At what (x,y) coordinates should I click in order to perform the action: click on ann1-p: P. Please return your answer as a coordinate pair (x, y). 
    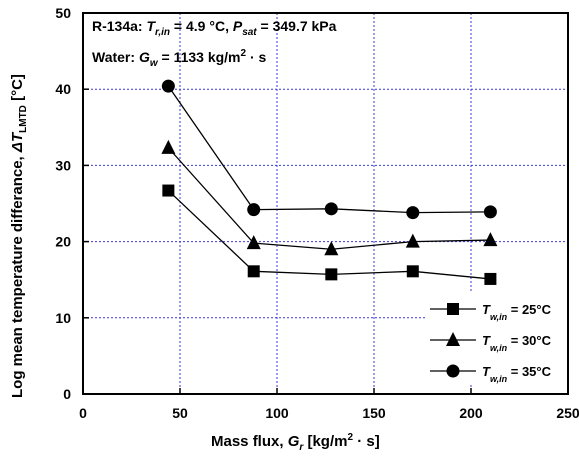
    Looking at the image, I should click on (238, 26).